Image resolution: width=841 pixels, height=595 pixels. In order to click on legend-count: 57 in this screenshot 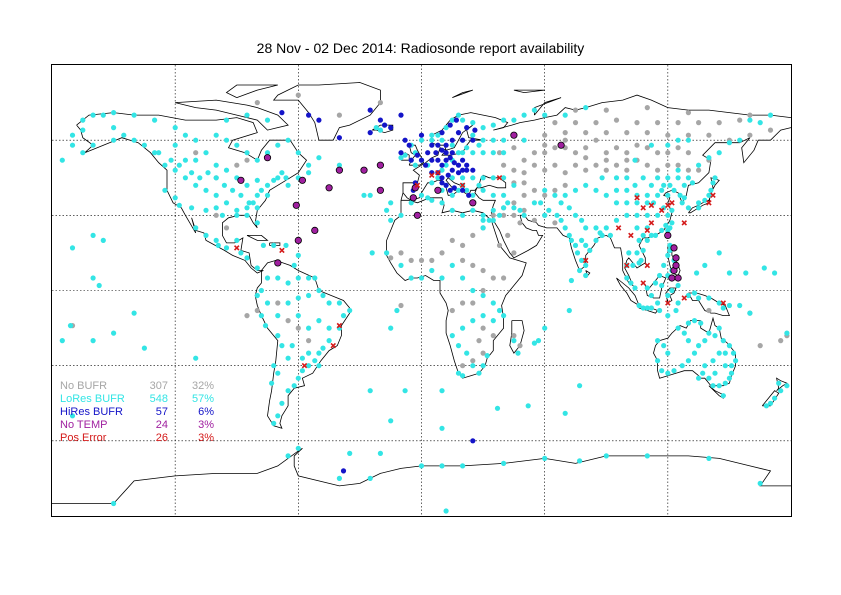, I will do `click(161, 412)`.